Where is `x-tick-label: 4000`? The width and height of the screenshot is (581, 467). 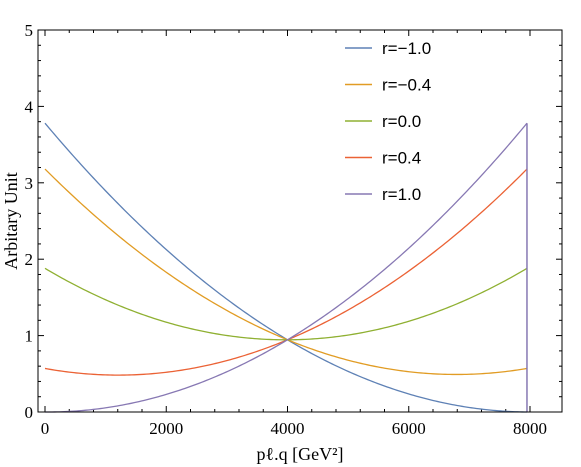
x-tick-label: 4000 is located at coordinates (288, 428).